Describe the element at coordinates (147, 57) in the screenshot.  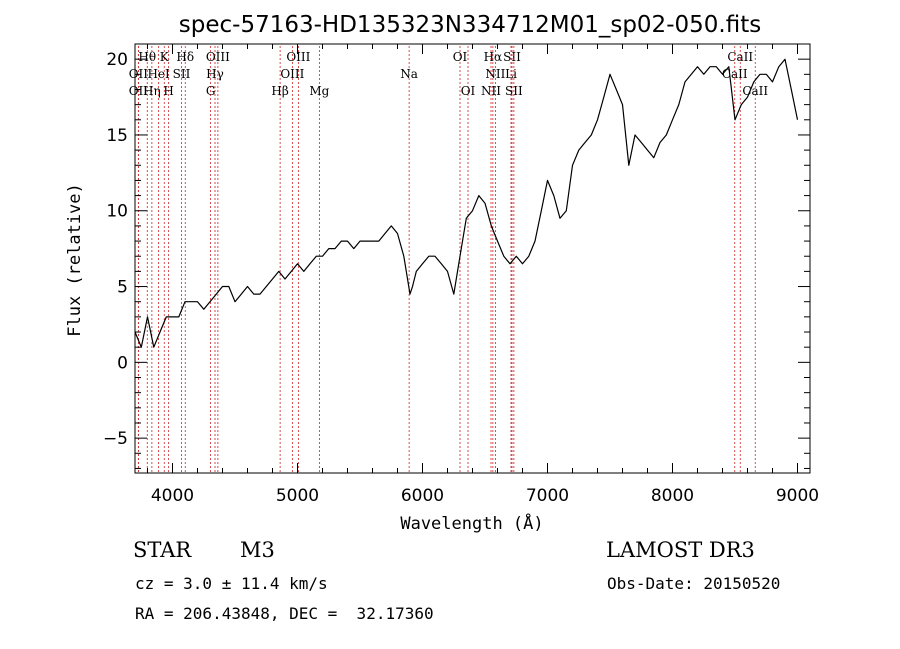
I see `spectral-line-label: Hθ` at that location.